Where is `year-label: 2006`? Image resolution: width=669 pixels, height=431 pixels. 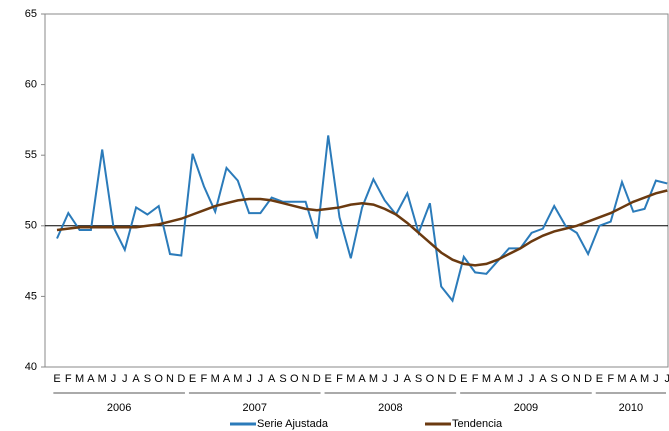 year-label: 2006 is located at coordinates (119, 408).